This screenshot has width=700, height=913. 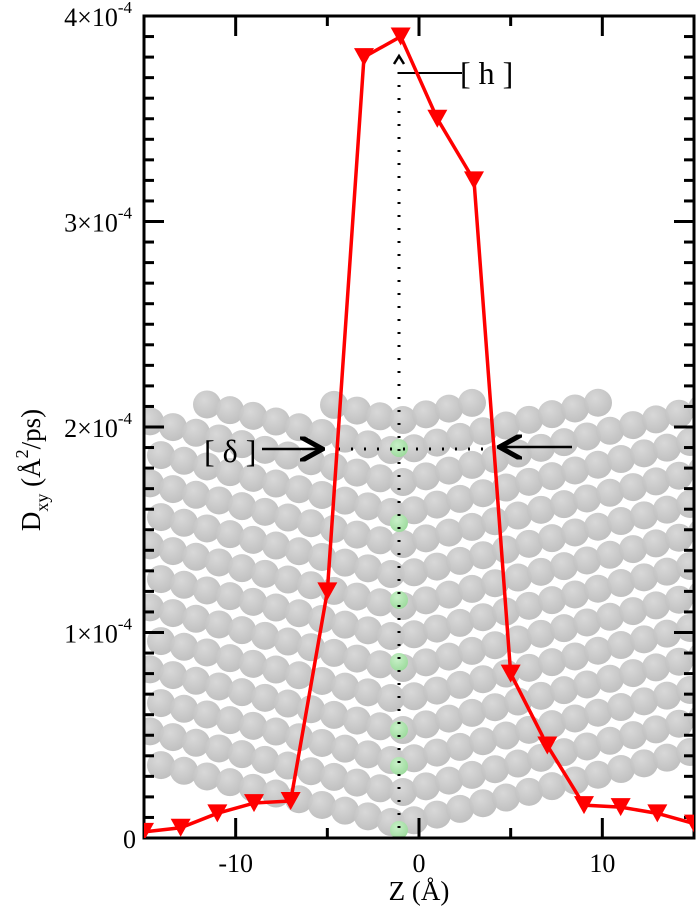 What do you see at coordinates (98, 221) in the screenshot?
I see `svg-text: 3×10⁻⁴` at bounding box center [98, 221].